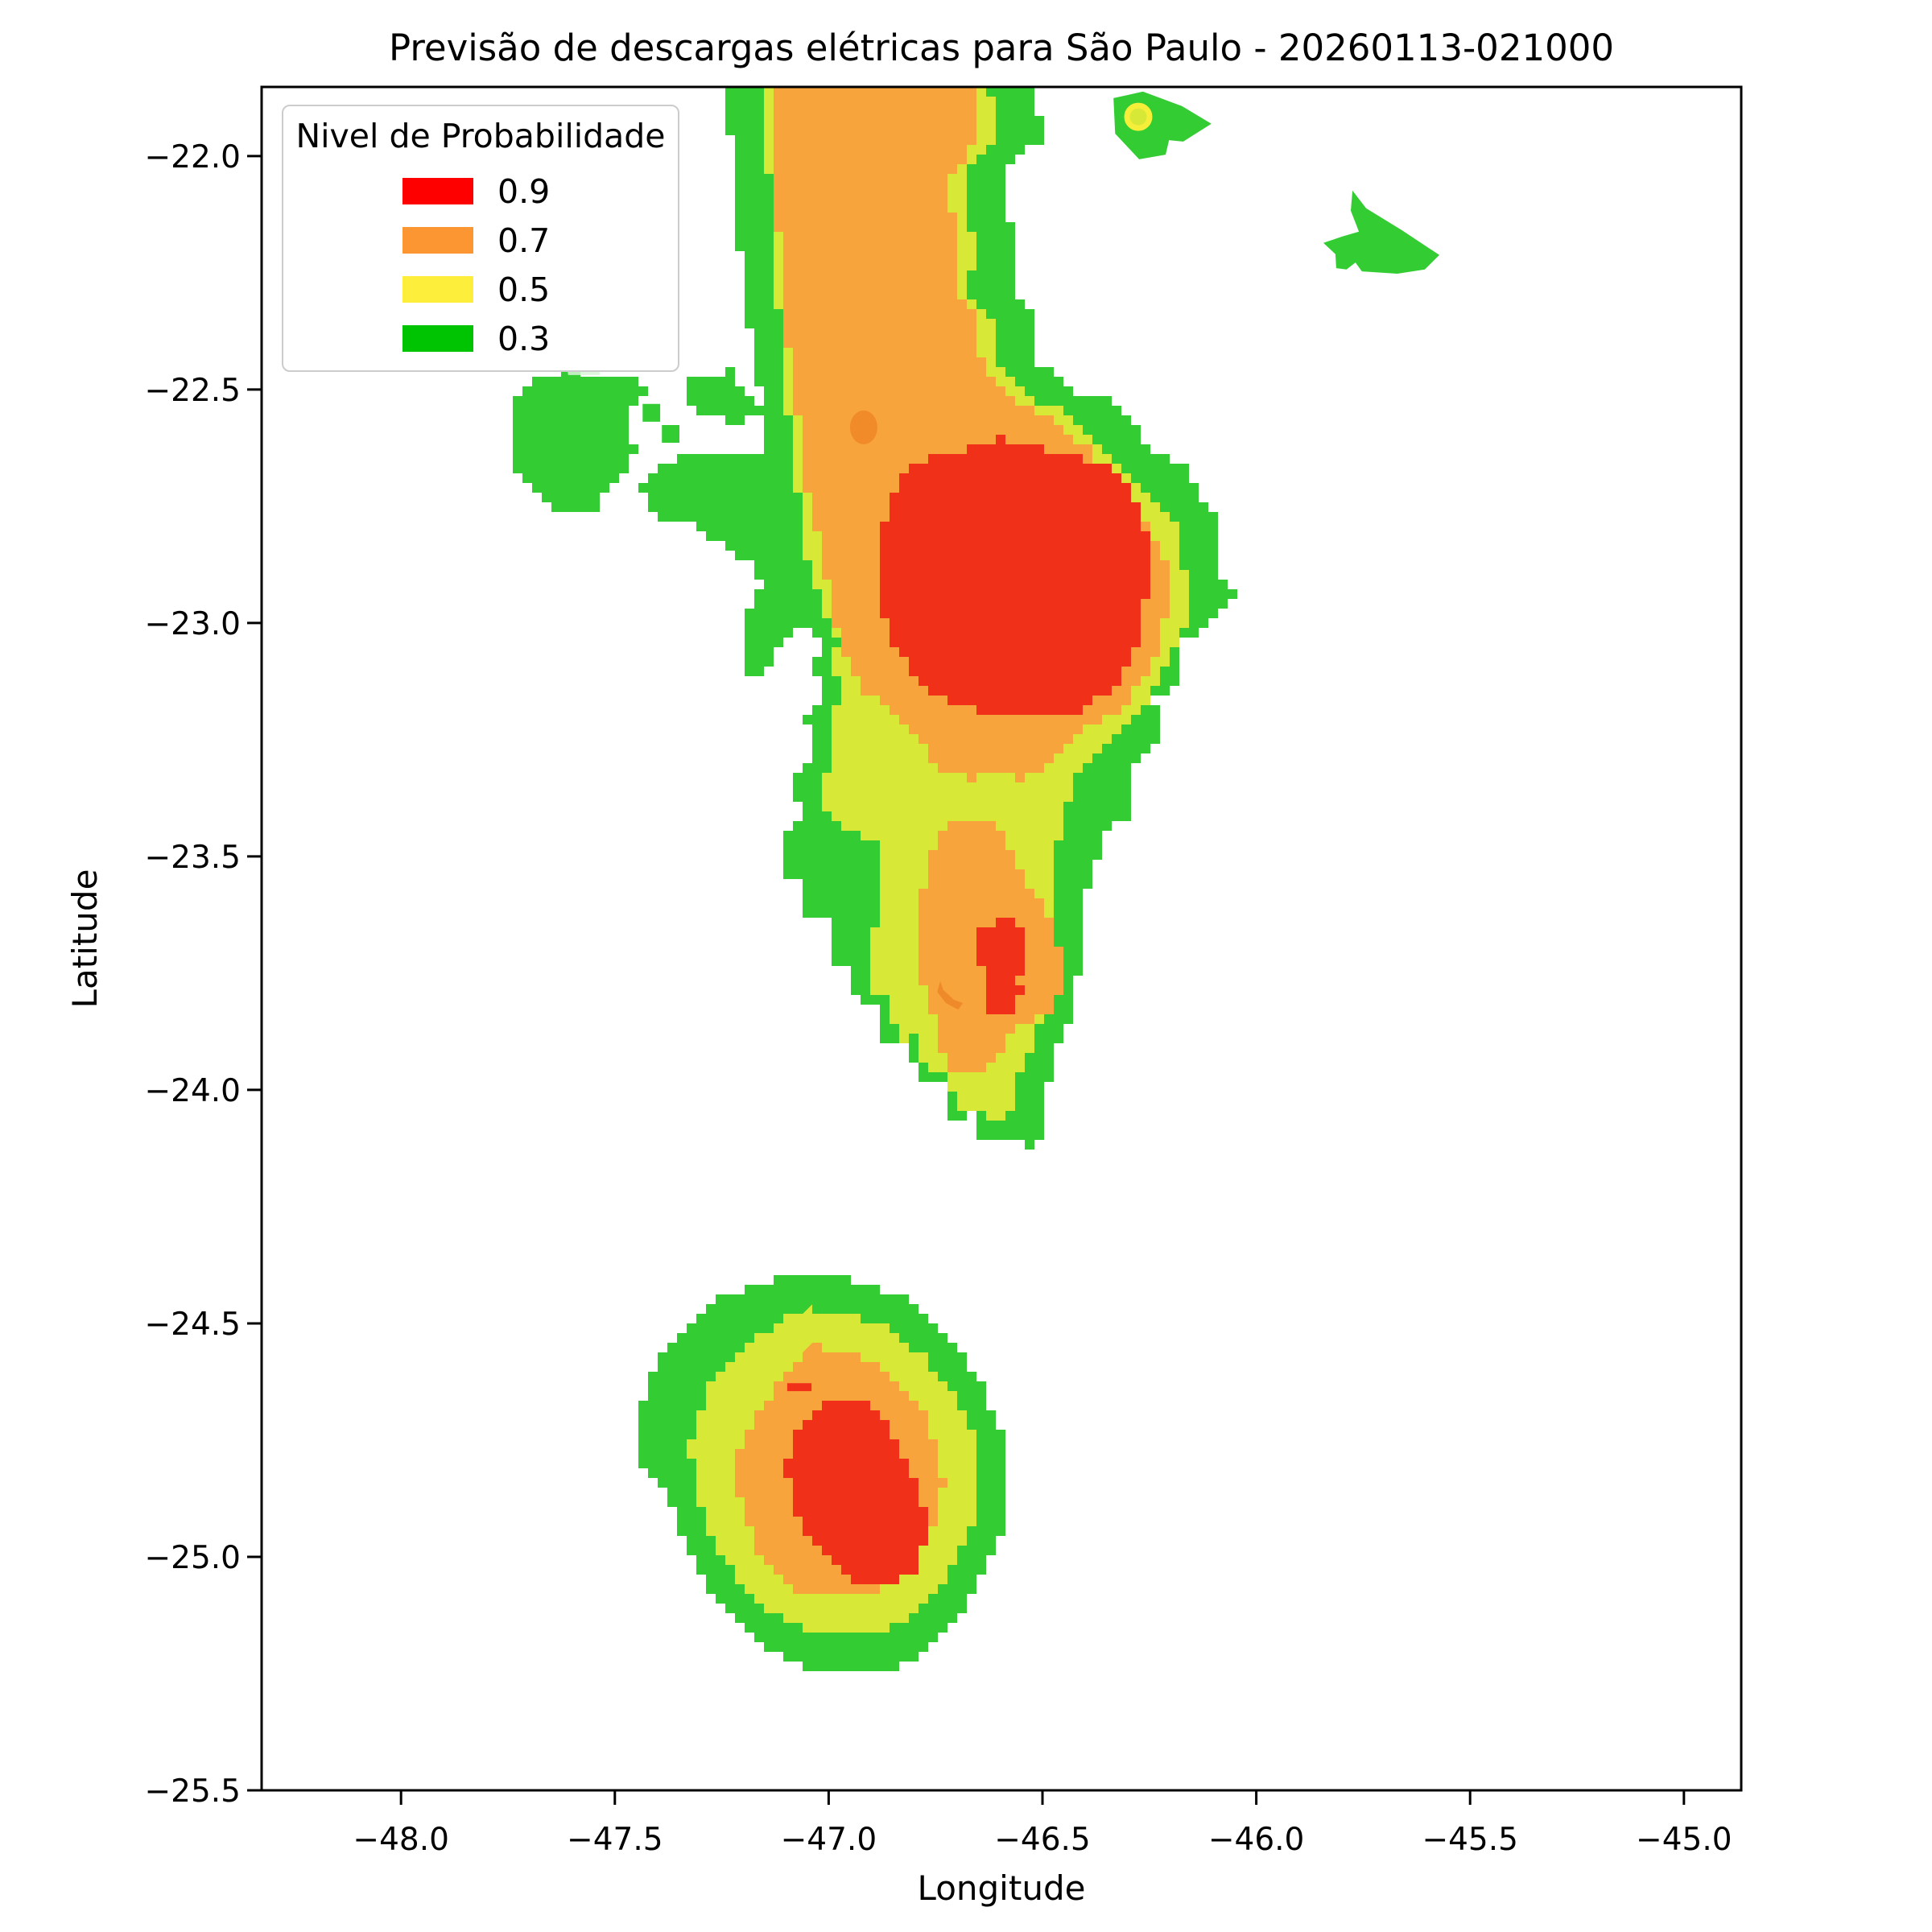  Describe the element at coordinates (725, 396) in the screenshot. I see `contour-region-mid-green-island` at that location.